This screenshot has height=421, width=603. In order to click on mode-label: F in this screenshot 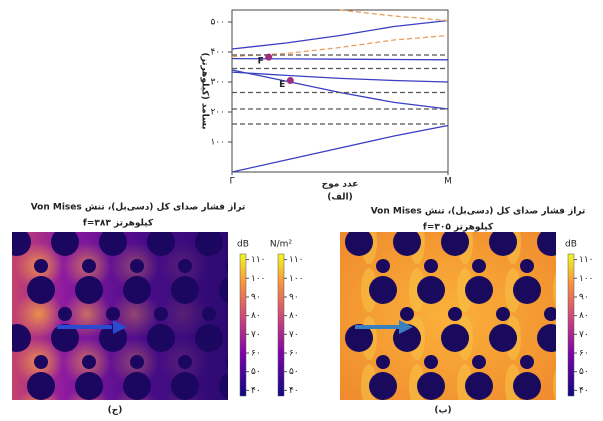, I will do `click(261, 62)`.